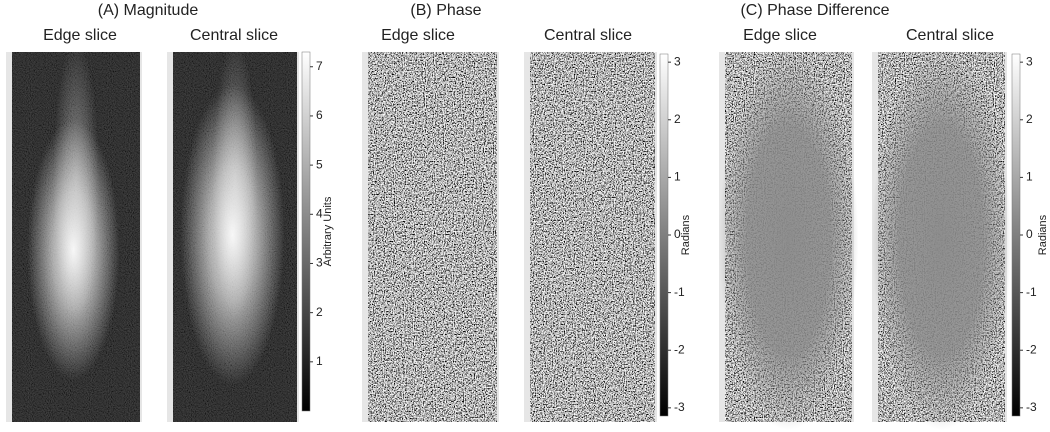  What do you see at coordinates (148, 10) in the screenshot?
I see `panel-title: (A) Magnitude` at bounding box center [148, 10].